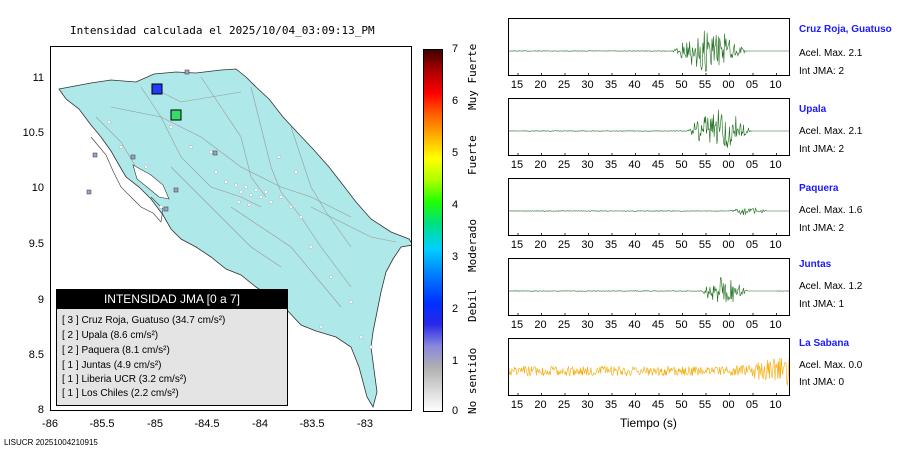 The width and height of the screenshot is (910, 460). What do you see at coordinates (455, 361) in the screenshot?
I see `colorbar-tick: 1` at bounding box center [455, 361].